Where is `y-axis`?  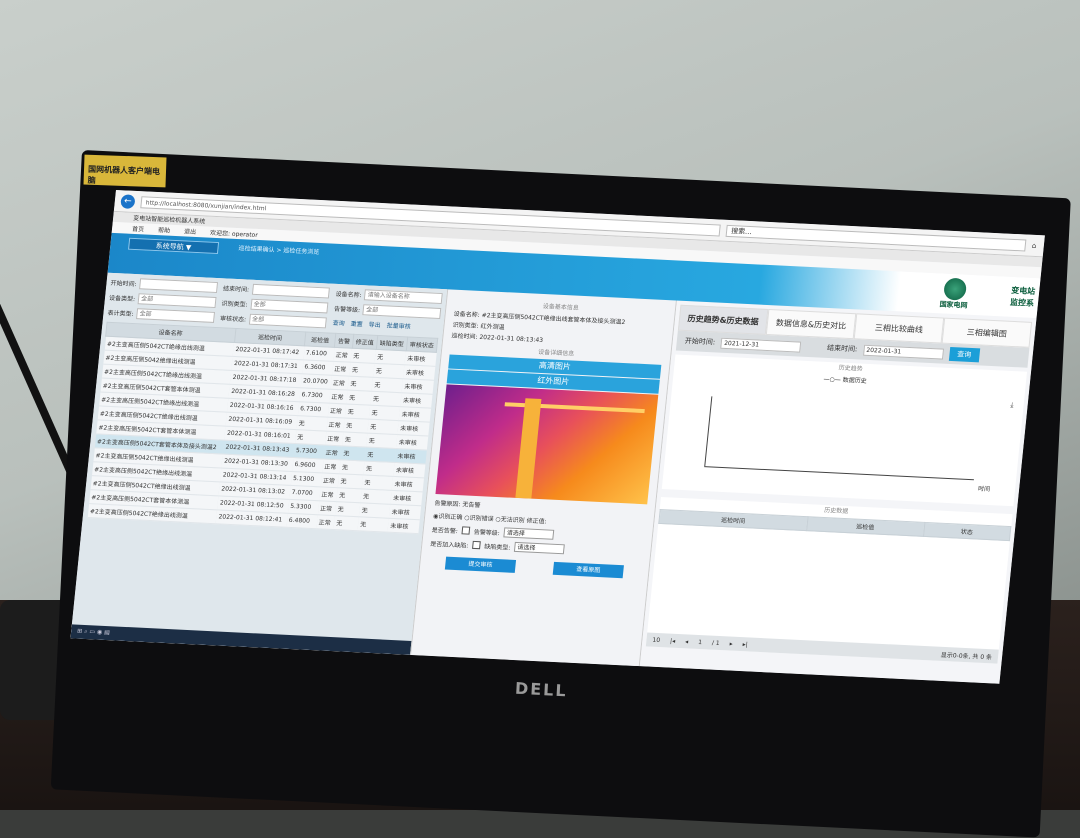
y-axis is located at coordinates (708, 431).